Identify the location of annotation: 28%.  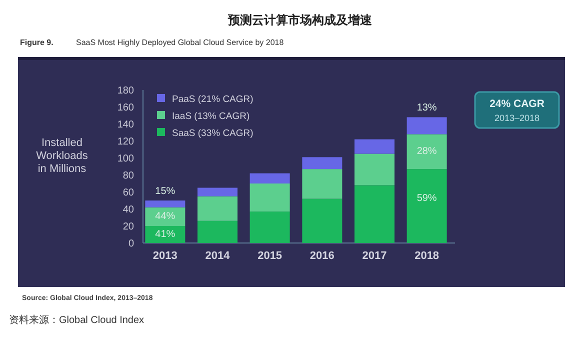
(426, 152).